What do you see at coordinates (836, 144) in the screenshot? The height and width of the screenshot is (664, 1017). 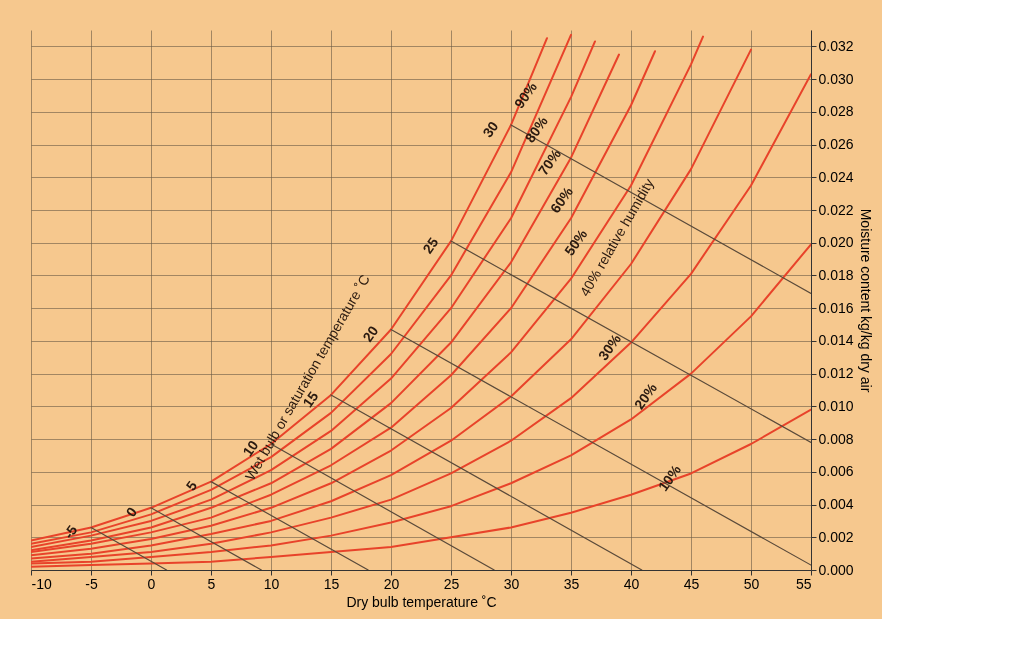 I see `y-tick-label: 0.026` at bounding box center [836, 144].